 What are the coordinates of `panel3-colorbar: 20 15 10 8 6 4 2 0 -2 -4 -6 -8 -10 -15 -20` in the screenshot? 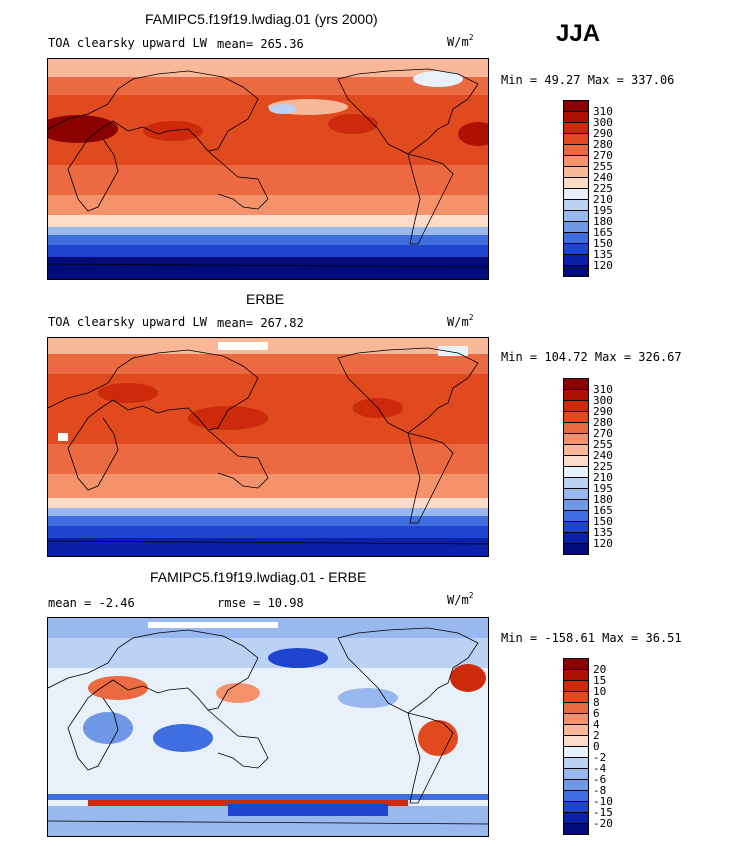 It's located at (613, 746).